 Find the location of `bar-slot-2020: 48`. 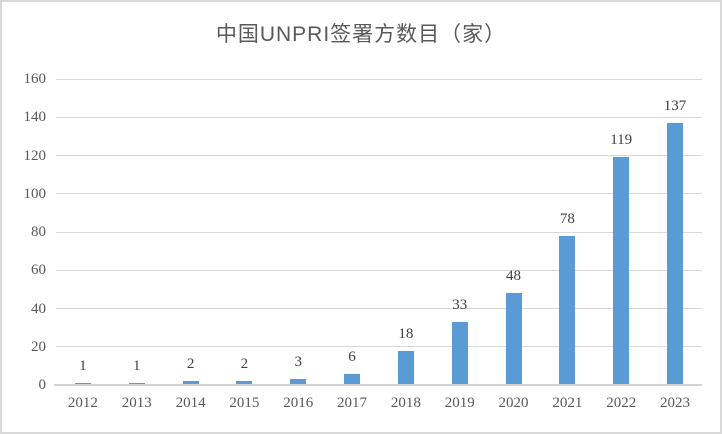

bar-slot-2020: 48 is located at coordinates (514, 232).